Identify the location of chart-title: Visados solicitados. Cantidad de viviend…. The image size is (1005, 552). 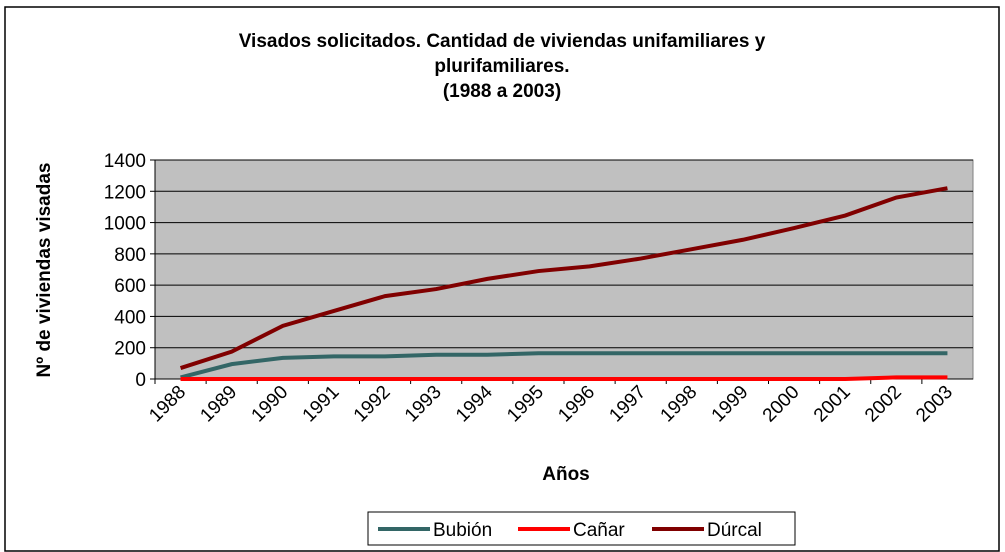
(502, 41).